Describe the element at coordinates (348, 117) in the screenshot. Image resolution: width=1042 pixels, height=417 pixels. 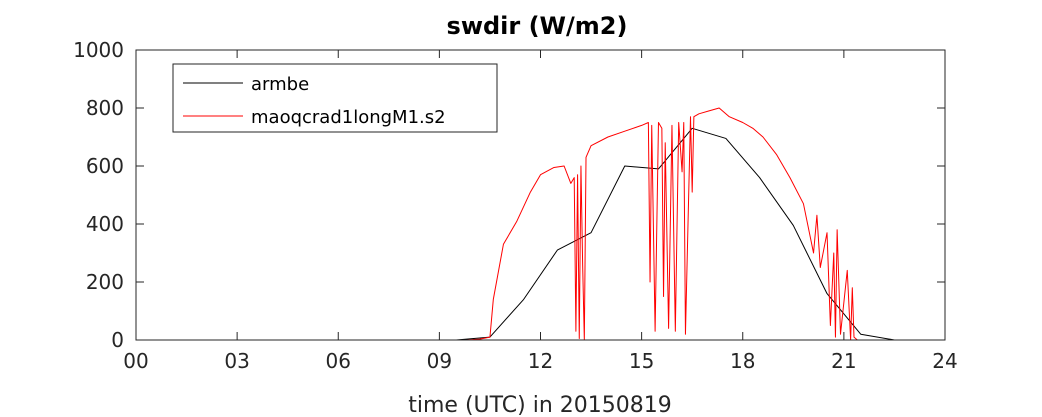
I see `legend-label-maoqcrad1longM1-s2: maoqcrad1longM1.s2` at that location.